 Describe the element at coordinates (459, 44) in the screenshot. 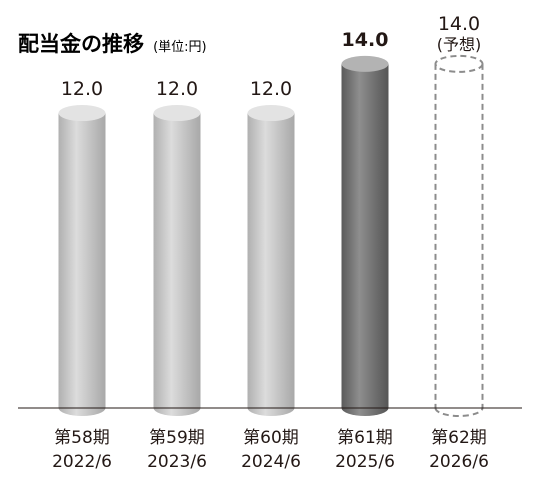

I see `forecast-note: (予想)` at that location.